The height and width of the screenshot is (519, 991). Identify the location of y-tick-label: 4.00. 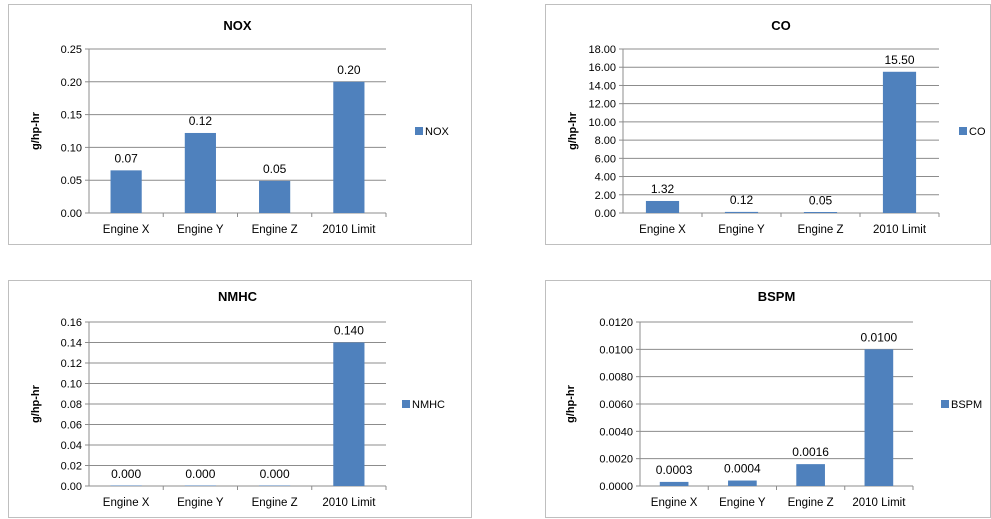
(605, 178).